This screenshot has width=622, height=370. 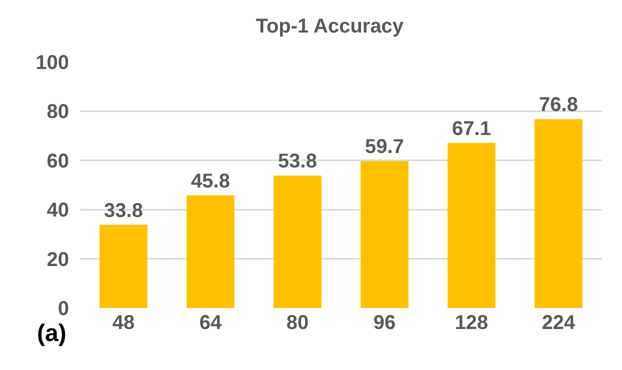 What do you see at coordinates (297, 323) in the screenshot?
I see `x-tick-label: 80` at bounding box center [297, 323].